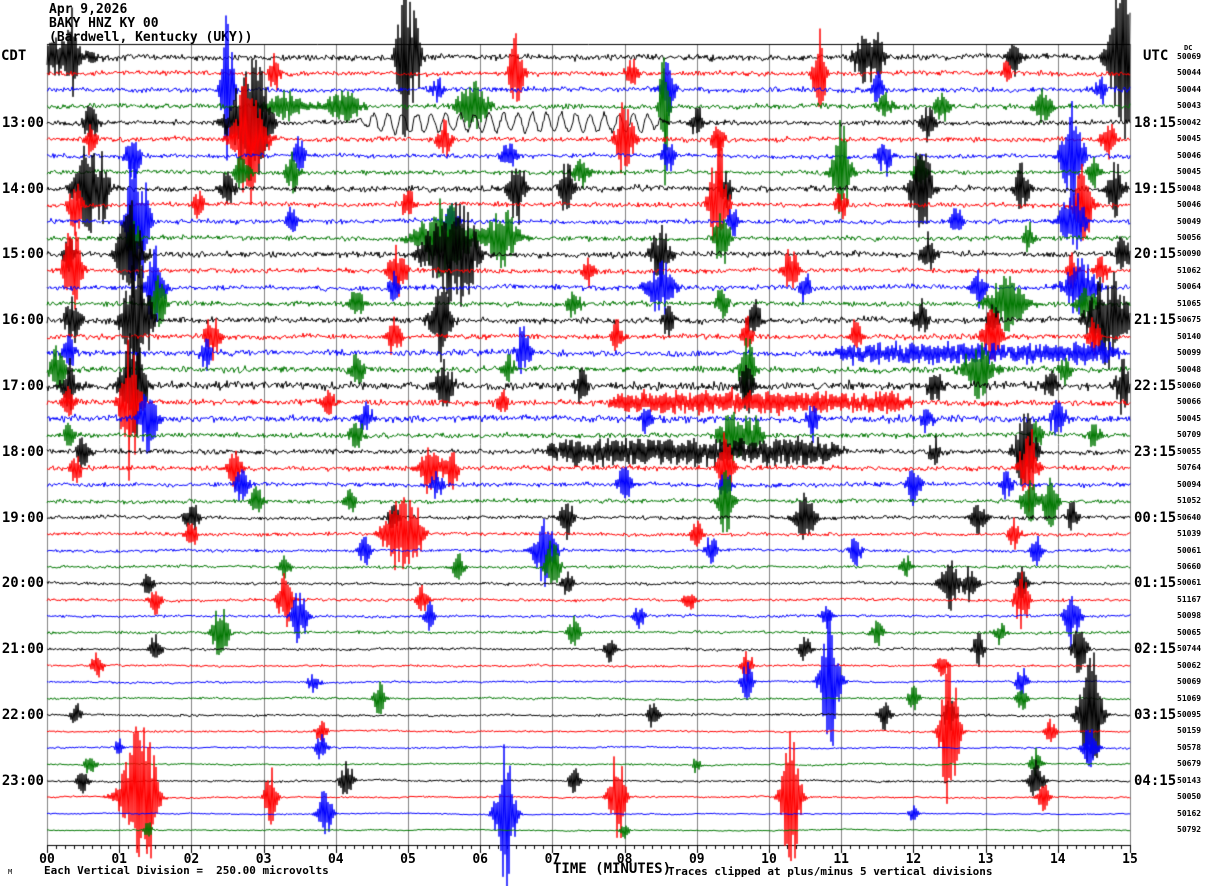  What do you see at coordinates (1189, 698) in the screenshot?
I see `dc-value: 51069` at bounding box center [1189, 698].